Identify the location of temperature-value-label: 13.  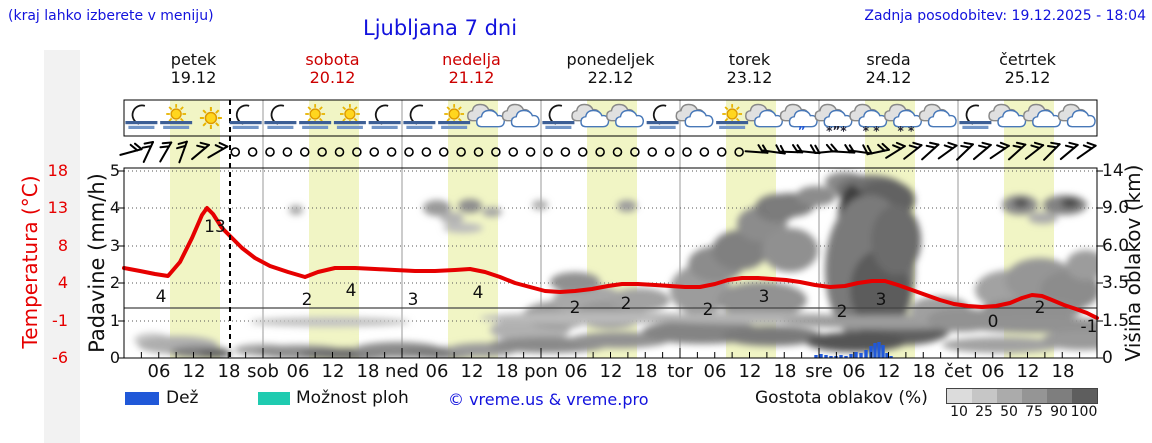
(215, 227).